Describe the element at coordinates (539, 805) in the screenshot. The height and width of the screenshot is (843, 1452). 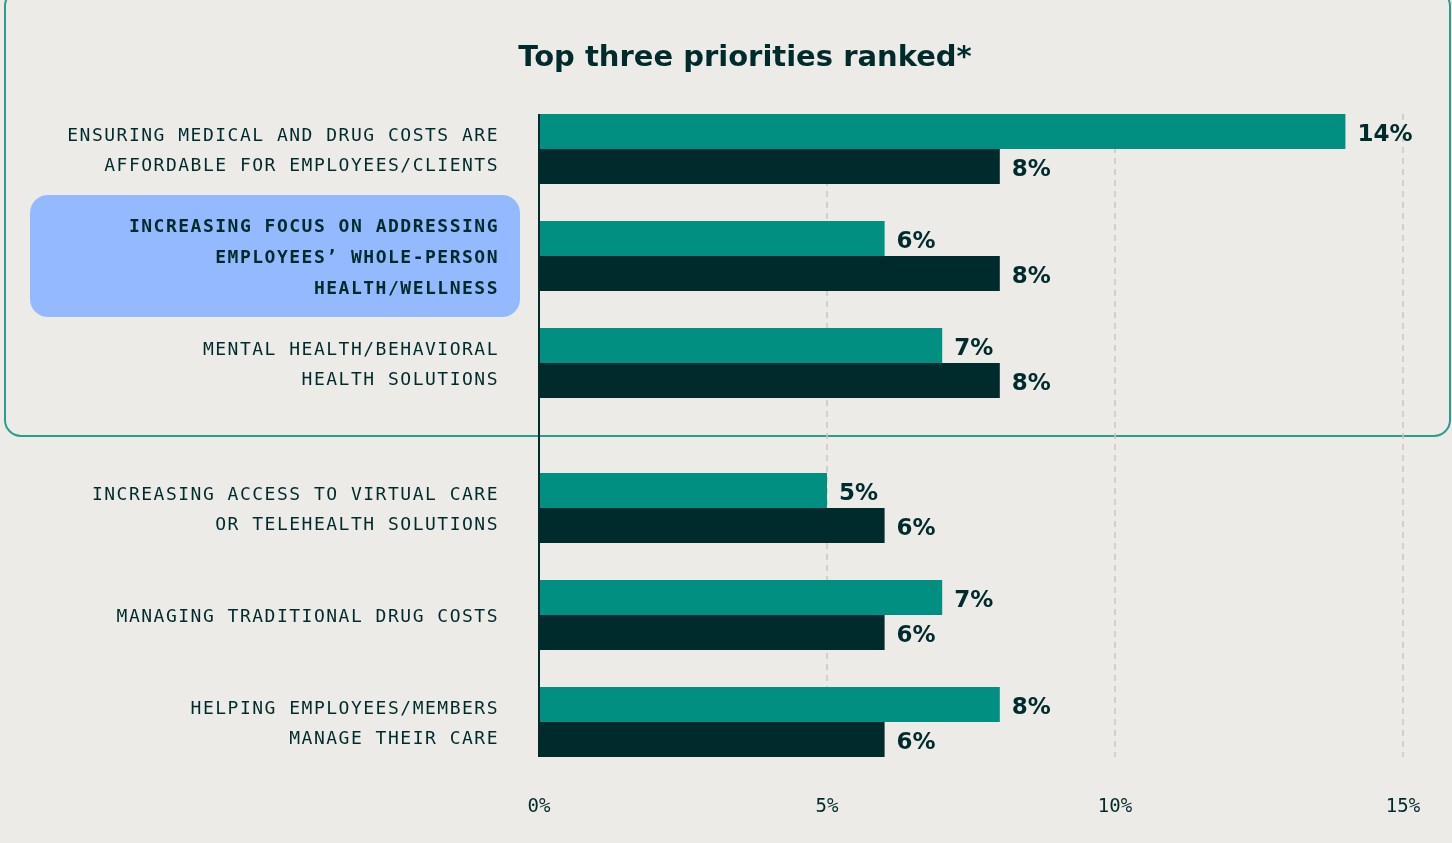
I see `x-tick-label: 0%` at that location.